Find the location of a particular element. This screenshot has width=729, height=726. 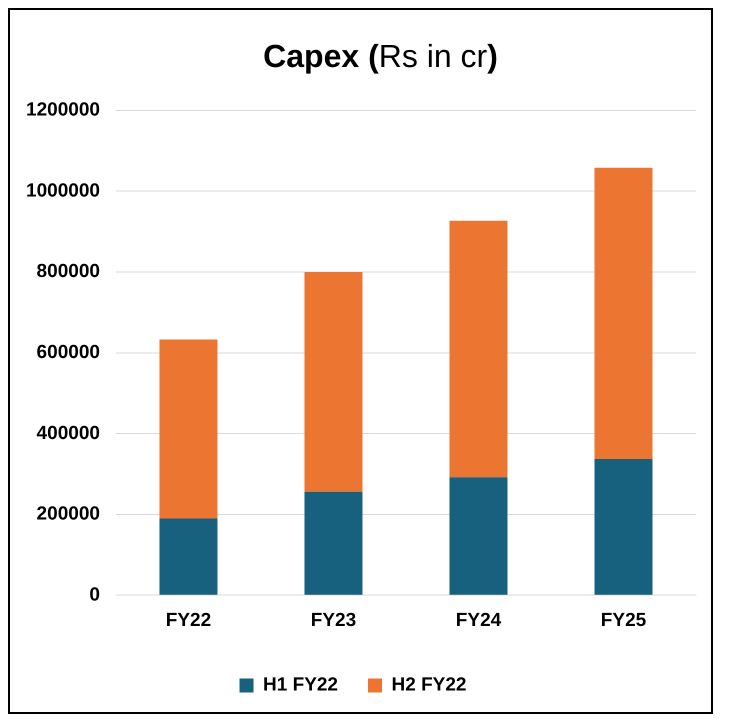

y-tick-label: 200000 is located at coordinates (68, 514).